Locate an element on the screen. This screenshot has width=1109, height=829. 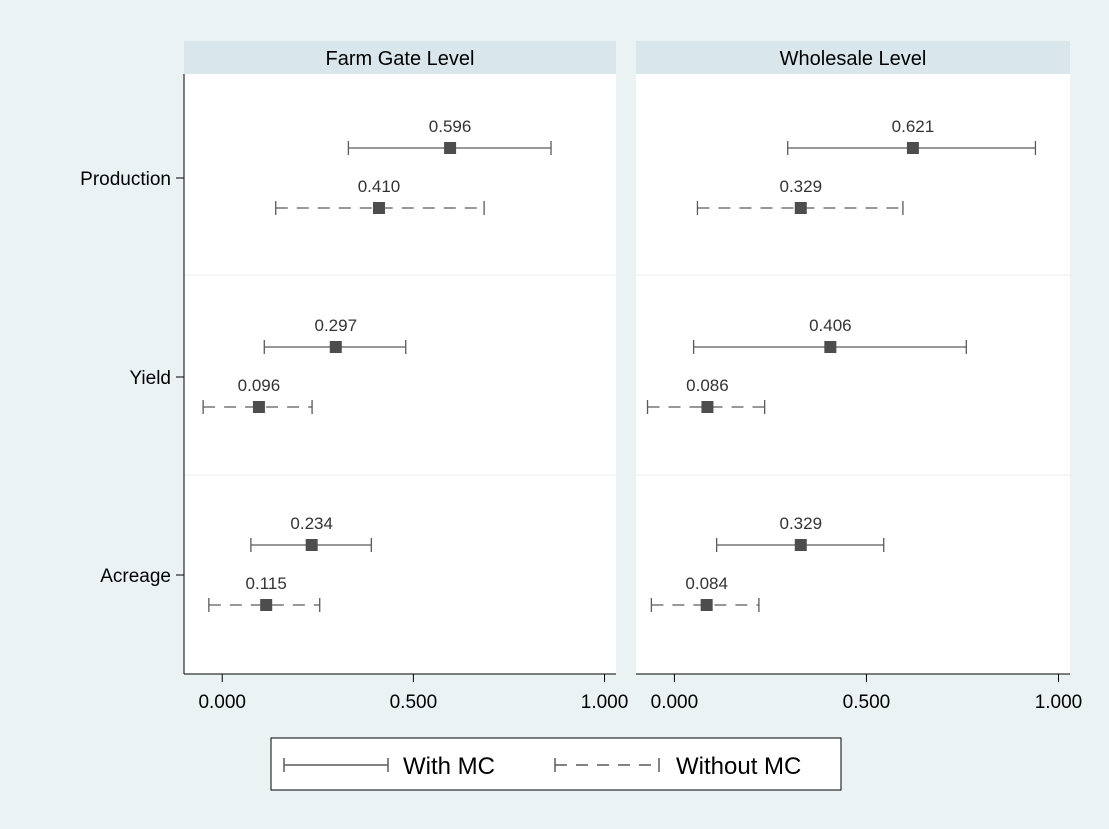
y-tick-label: Acreage is located at coordinates (135, 576).